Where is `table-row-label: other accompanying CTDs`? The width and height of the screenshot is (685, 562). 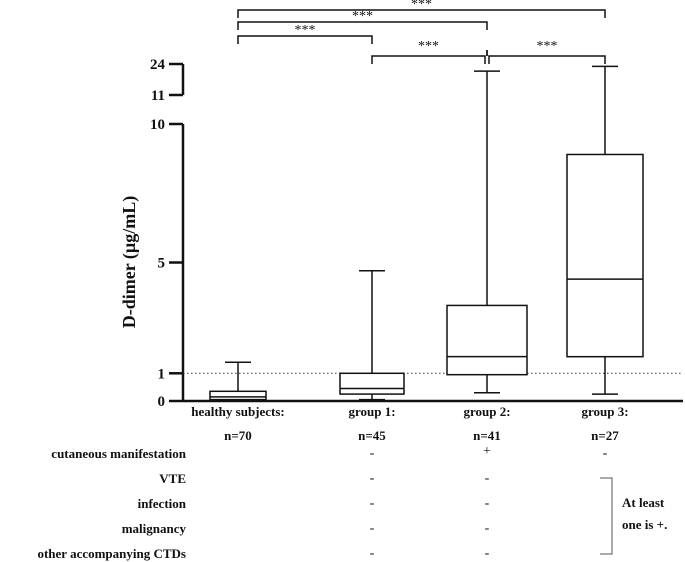
table-row-label: other accompanying CTDs is located at coordinates (111, 553).